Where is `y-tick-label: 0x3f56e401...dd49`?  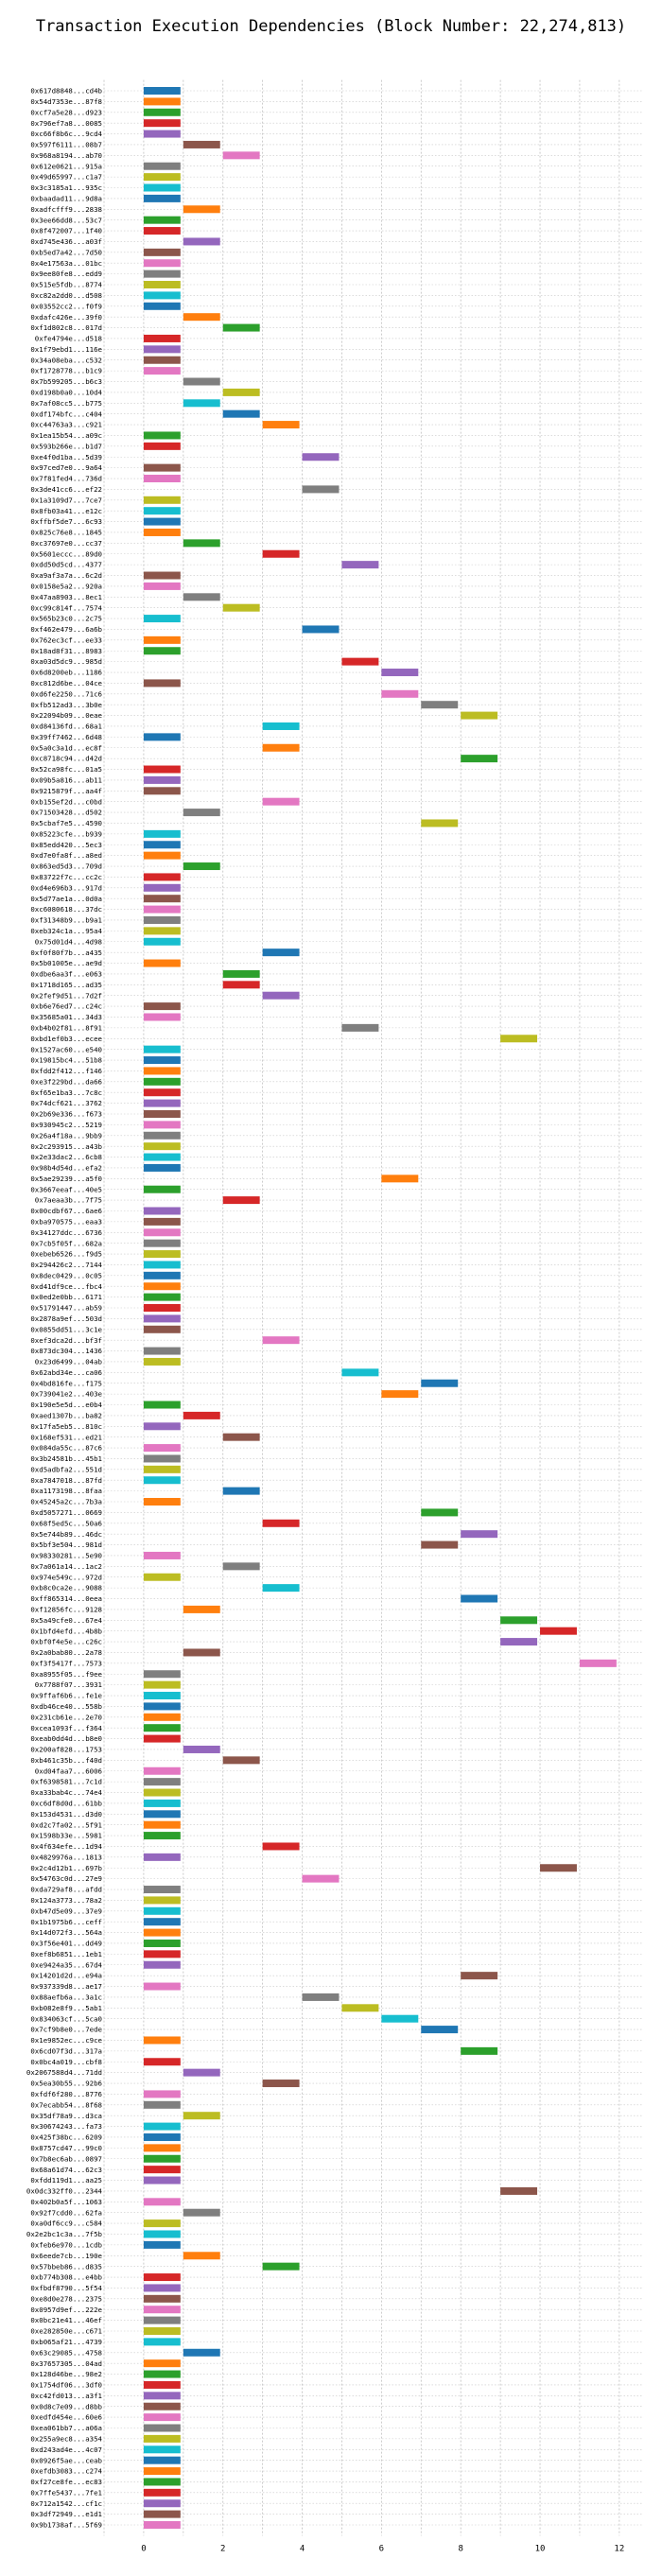
y-tick-label: 0x3f56e401...dd49 is located at coordinates (66, 1944).